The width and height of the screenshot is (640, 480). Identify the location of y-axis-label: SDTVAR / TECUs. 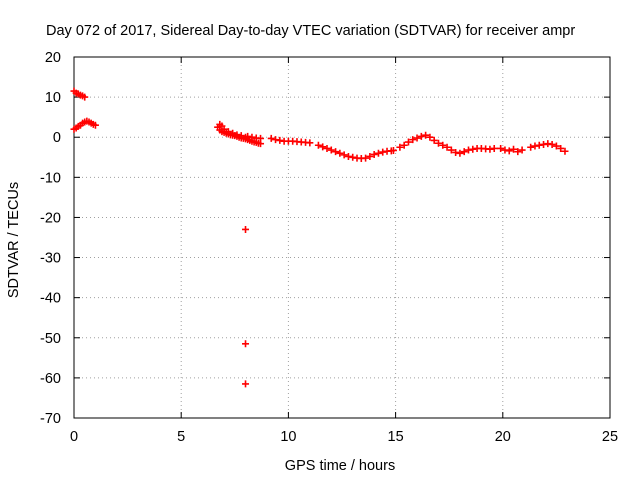
(14, 240).